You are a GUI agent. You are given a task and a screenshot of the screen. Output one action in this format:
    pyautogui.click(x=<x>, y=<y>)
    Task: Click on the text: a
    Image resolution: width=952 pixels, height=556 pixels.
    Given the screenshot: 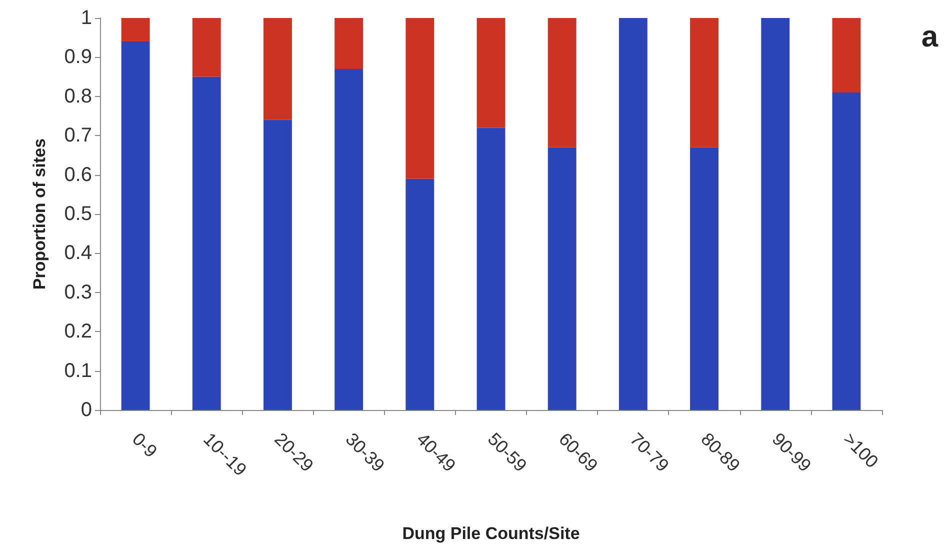 What is the action you would take?
    pyautogui.click(x=929, y=37)
    